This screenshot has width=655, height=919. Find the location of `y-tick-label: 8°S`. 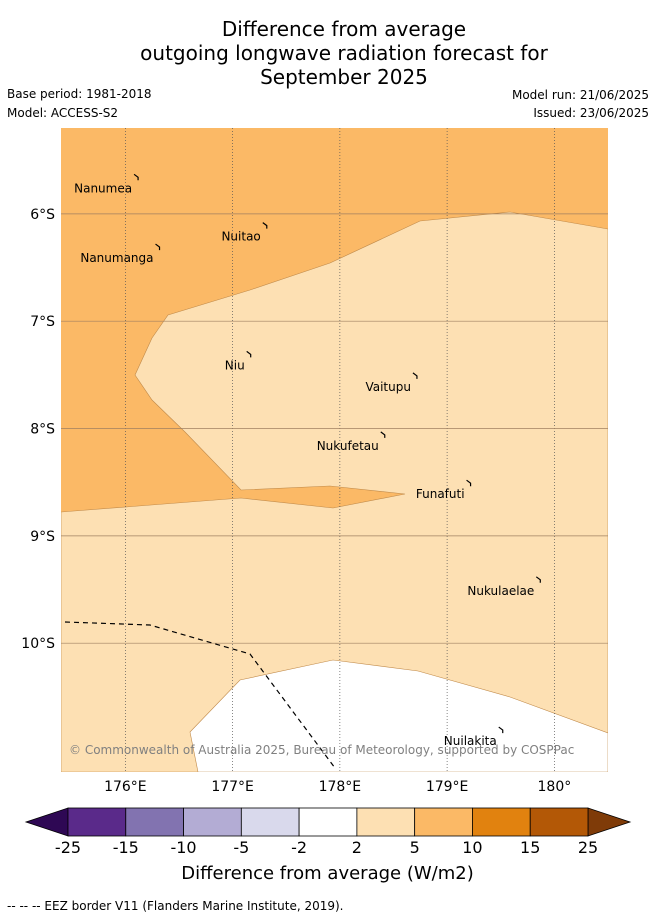

y-tick-label: 8°S is located at coordinates (42, 430).